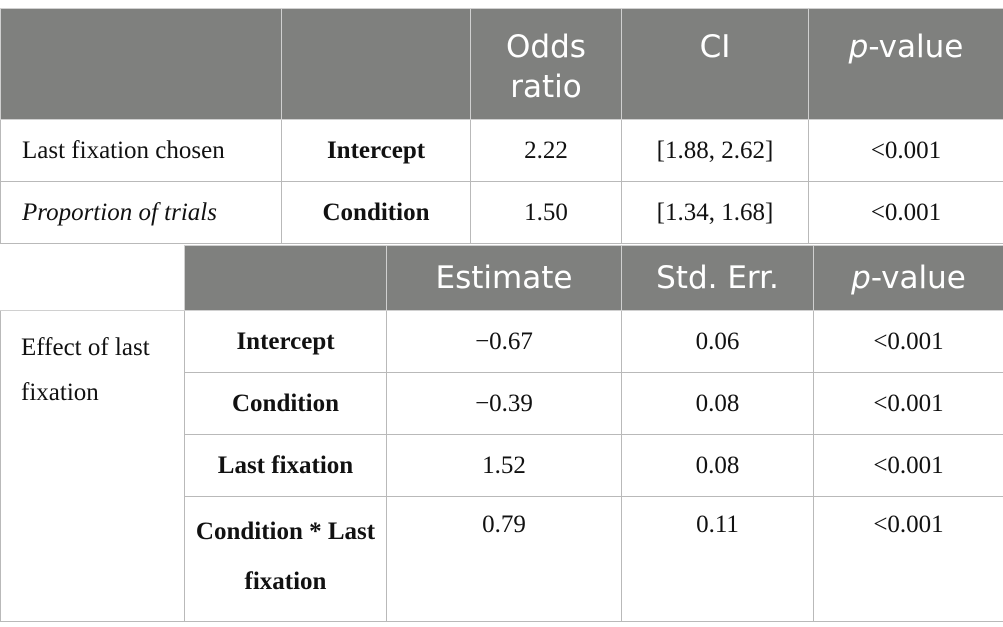 The height and width of the screenshot is (627, 1003). I want to click on estimate-cell: 1.52, so click(504, 465).